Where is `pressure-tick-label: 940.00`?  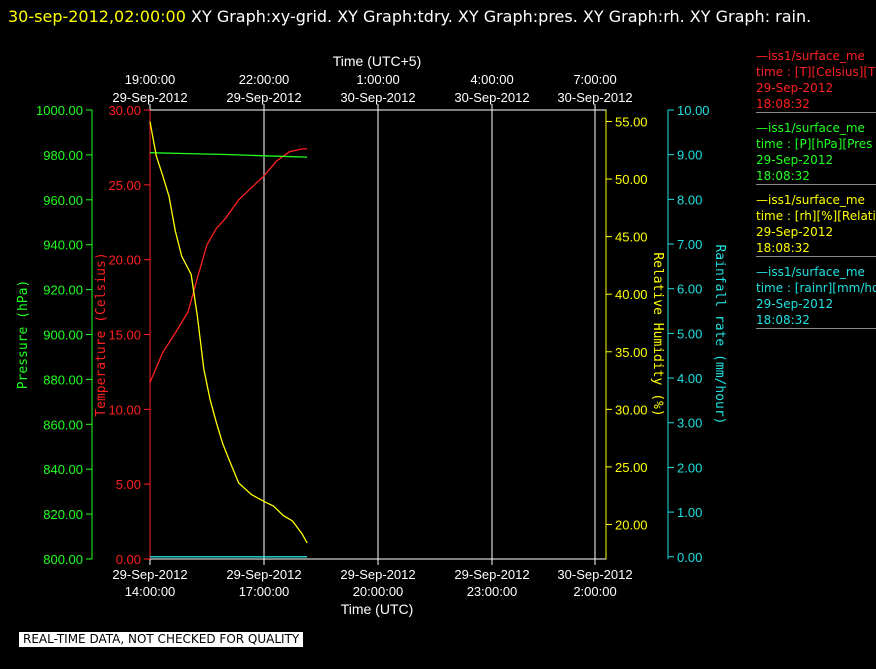 pressure-tick-label: 940.00 is located at coordinates (63, 245).